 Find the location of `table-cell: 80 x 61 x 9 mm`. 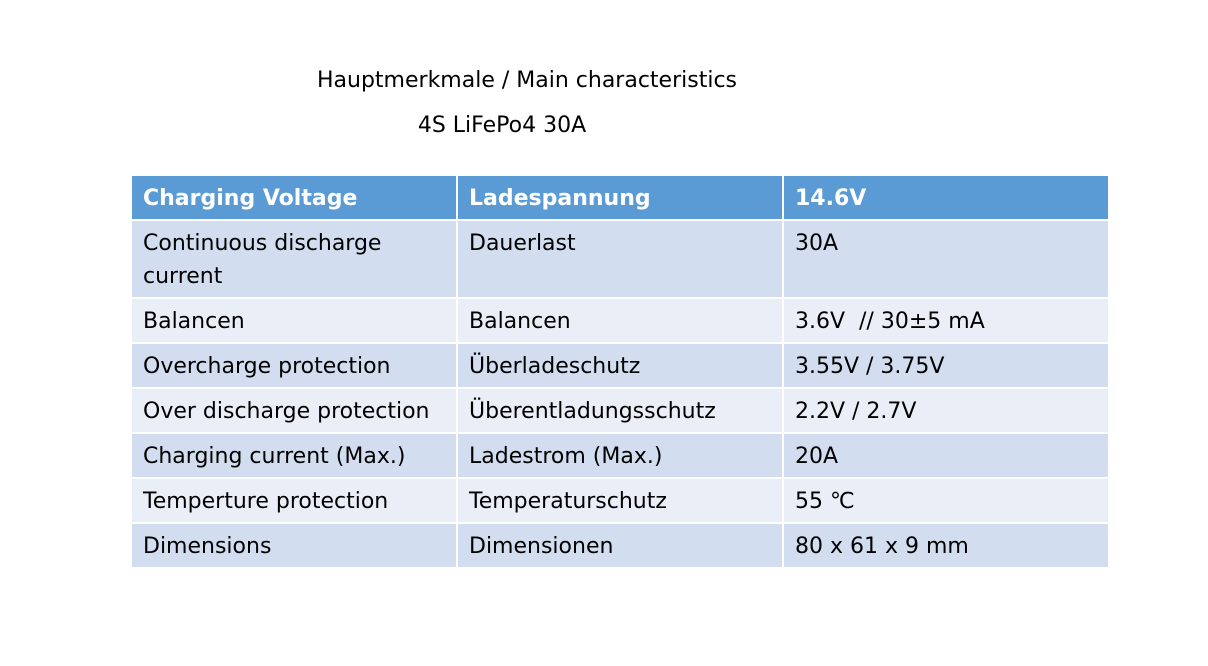

table-cell: 80 x 61 x 9 mm is located at coordinates (946, 545).